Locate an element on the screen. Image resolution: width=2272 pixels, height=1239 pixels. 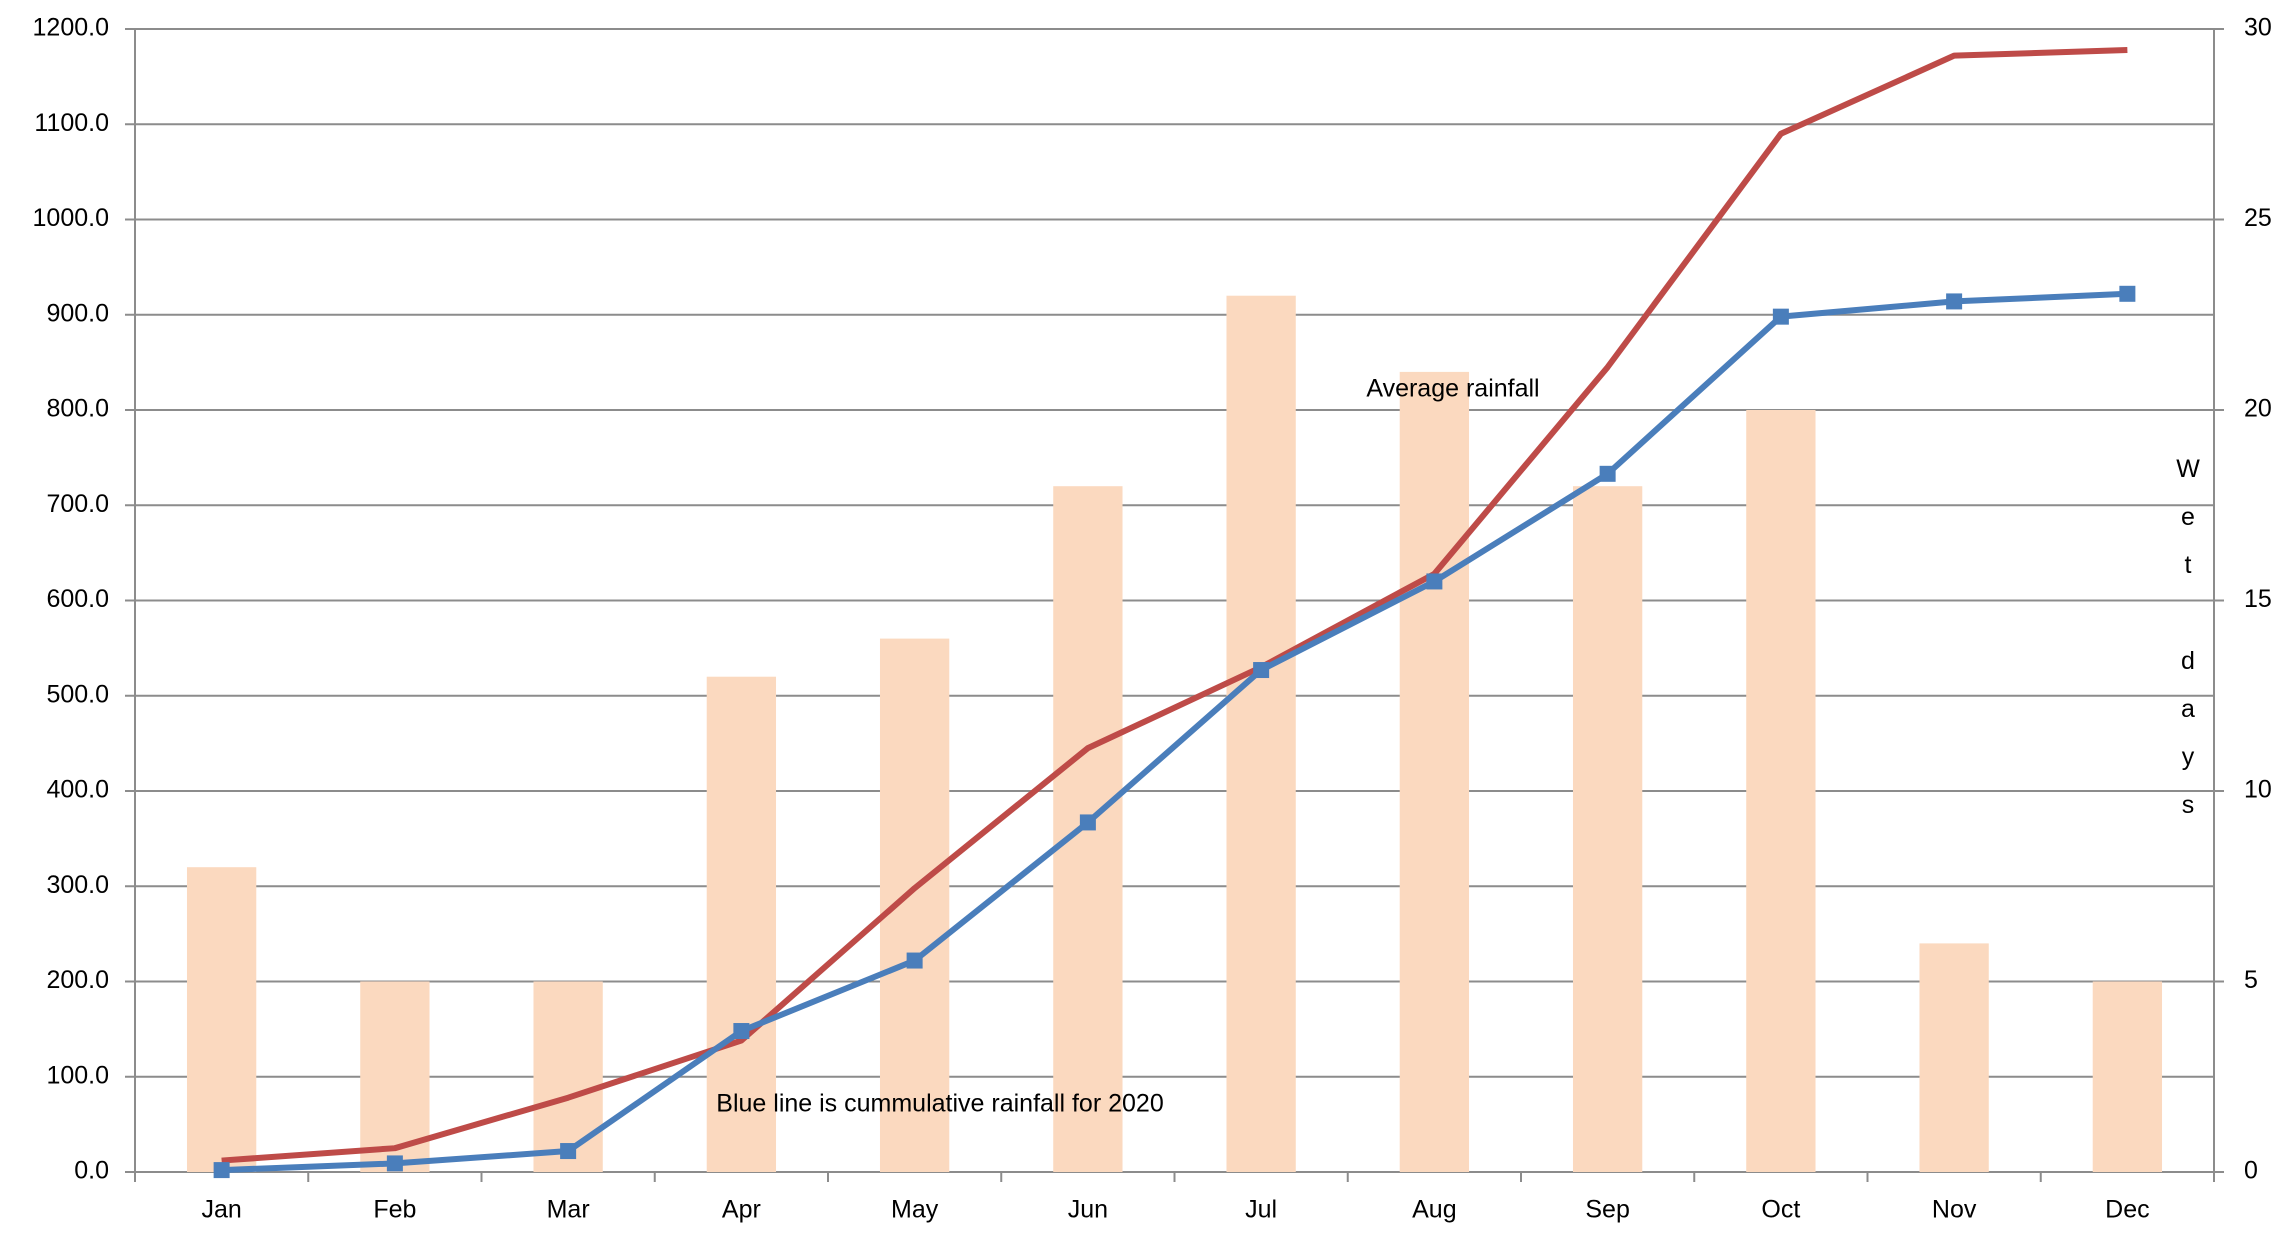
annotation: Average rainfall is located at coordinates (1452, 389).